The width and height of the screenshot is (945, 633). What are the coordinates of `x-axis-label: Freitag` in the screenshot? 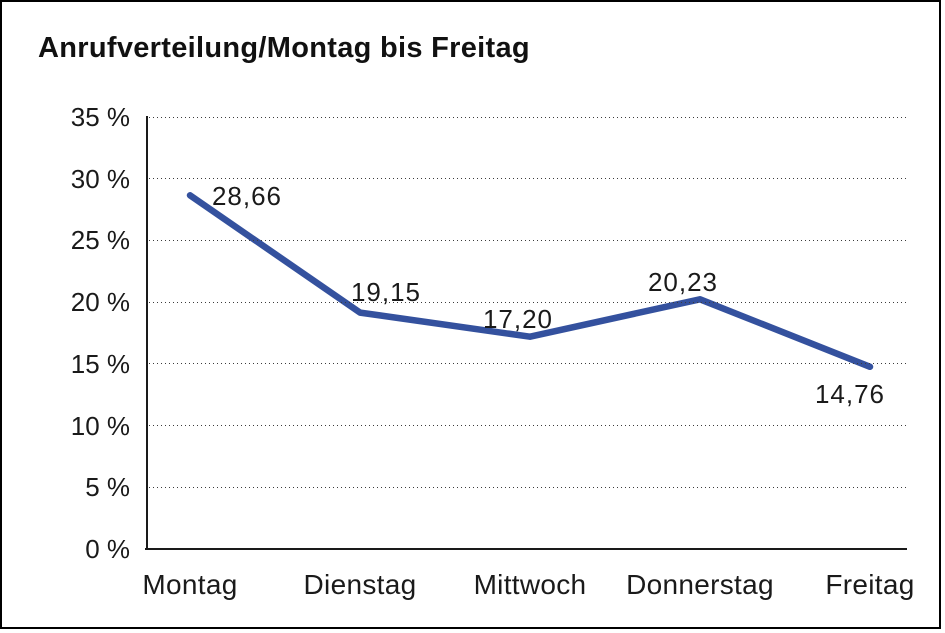 It's located at (870, 584).